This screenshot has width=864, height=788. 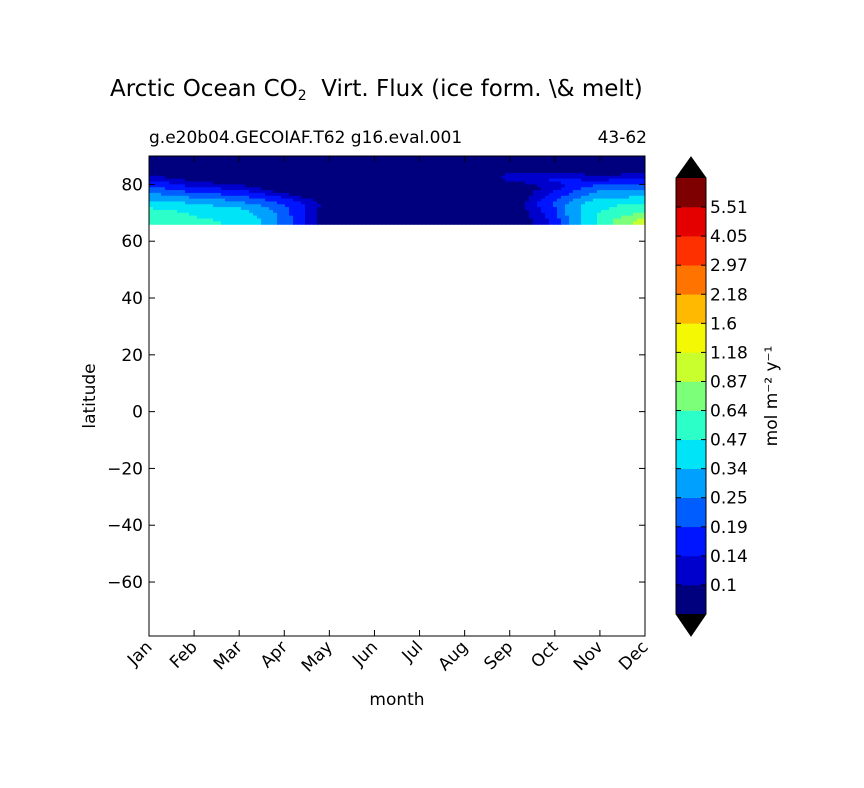 What do you see at coordinates (132, 242) in the screenshot?
I see `y-tick-label: 60` at bounding box center [132, 242].